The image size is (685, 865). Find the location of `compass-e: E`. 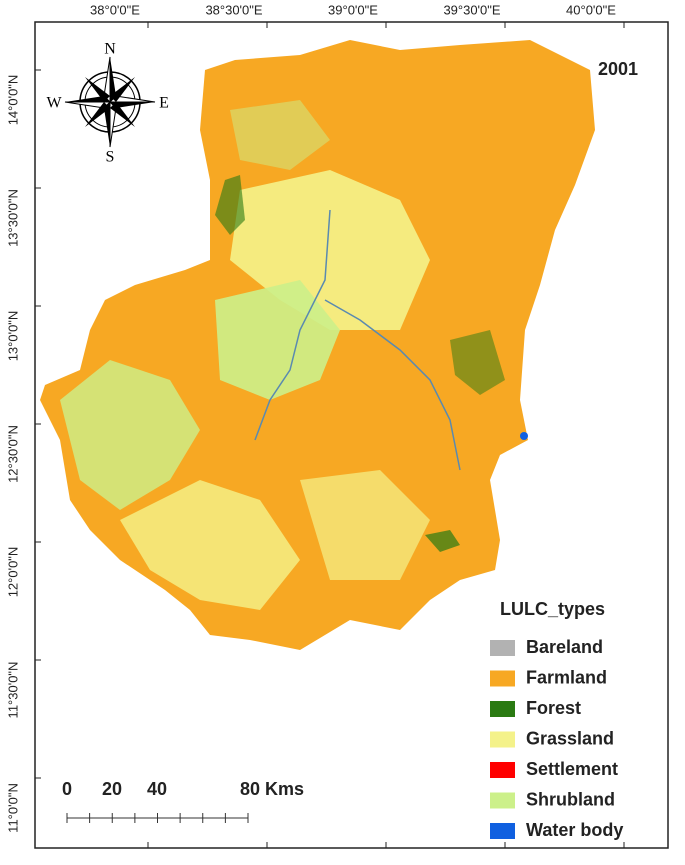

compass-e: E is located at coordinates (164, 103).